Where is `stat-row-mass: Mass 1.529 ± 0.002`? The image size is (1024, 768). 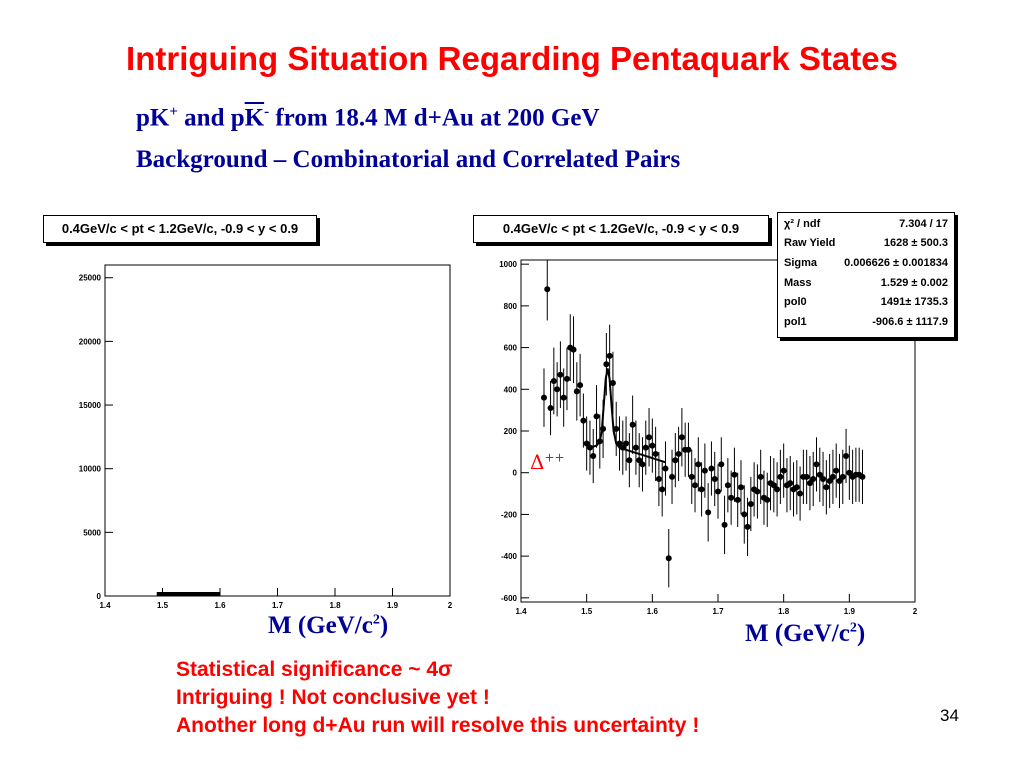 stat-row-mass: Mass 1.529 ± 0.002 is located at coordinates (866, 283).